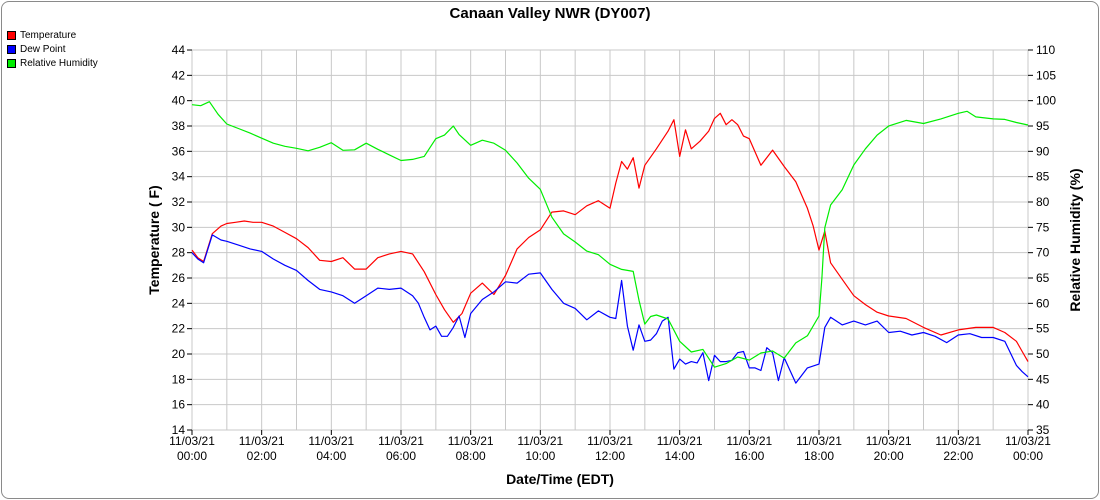 The width and height of the screenshot is (1100, 500). Describe the element at coordinates (1075, 239) in the screenshot. I see `y-axis-right-title: Relative Humidity (%)` at that location.